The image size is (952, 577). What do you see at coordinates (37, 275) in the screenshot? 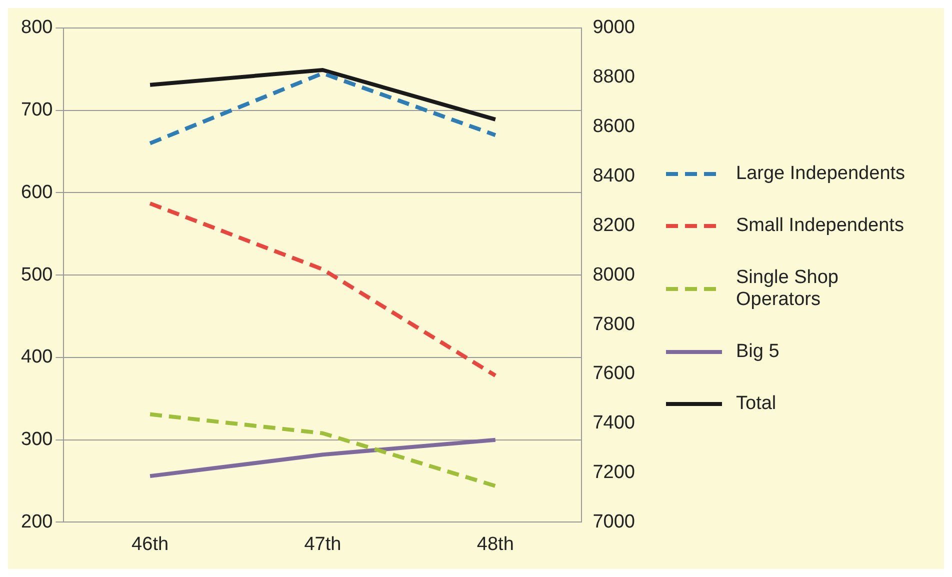
I see `y-tick-label: 500` at bounding box center [37, 275].